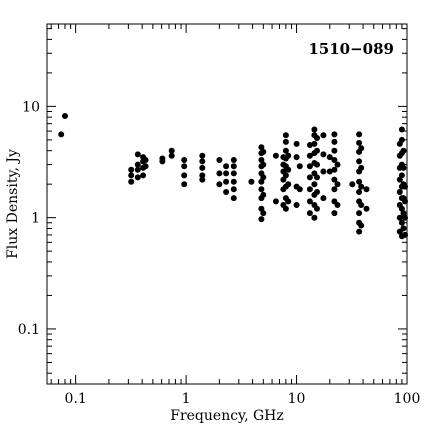 This screenshot has width=431, height=431. What do you see at coordinates (76, 399) in the screenshot?
I see `x-tick-label: 0.1` at bounding box center [76, 399].